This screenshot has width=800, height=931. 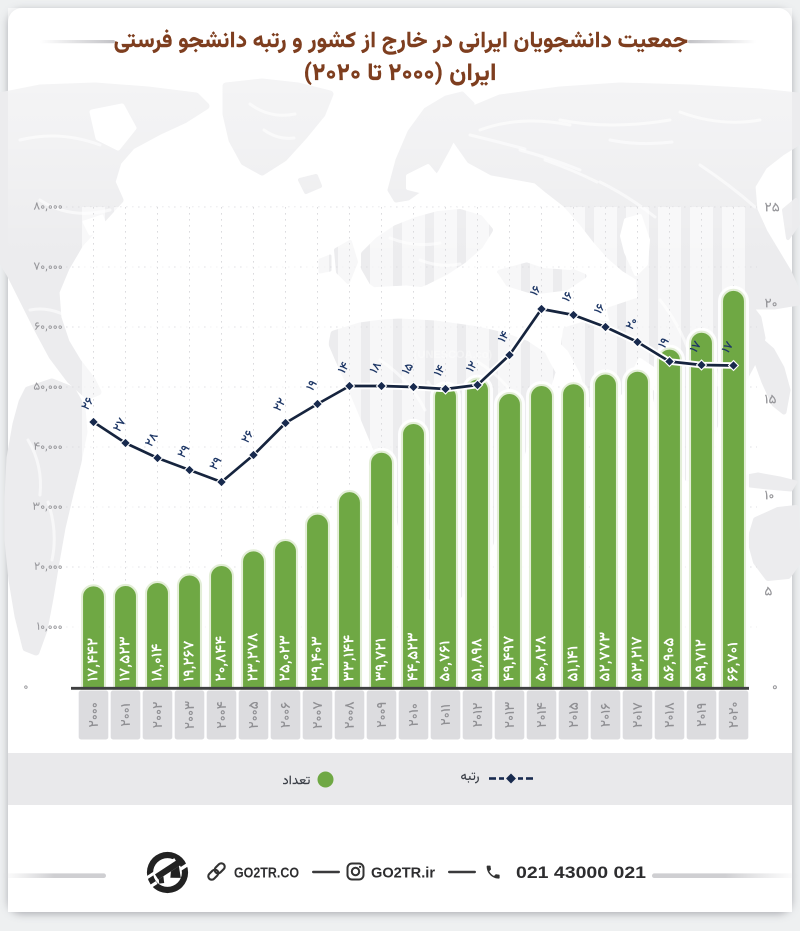 I want to click on svg-text: (UNESCOA.co), so click(x=453, y=355).